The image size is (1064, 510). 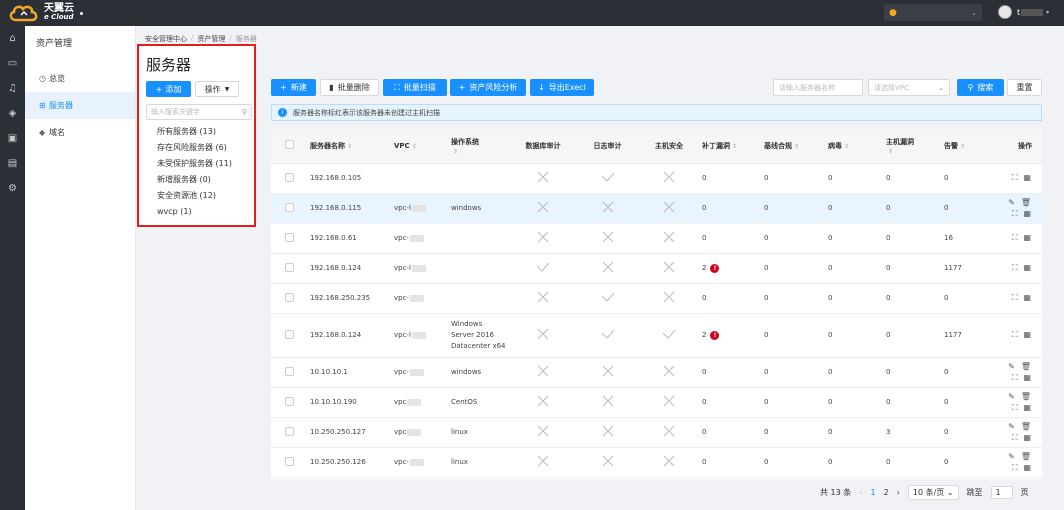 What do you see at coordinates (186, 131) in the screenshot?
I see `group-item-all: 所有服务器 (13)` at bounding box center [186, 131].